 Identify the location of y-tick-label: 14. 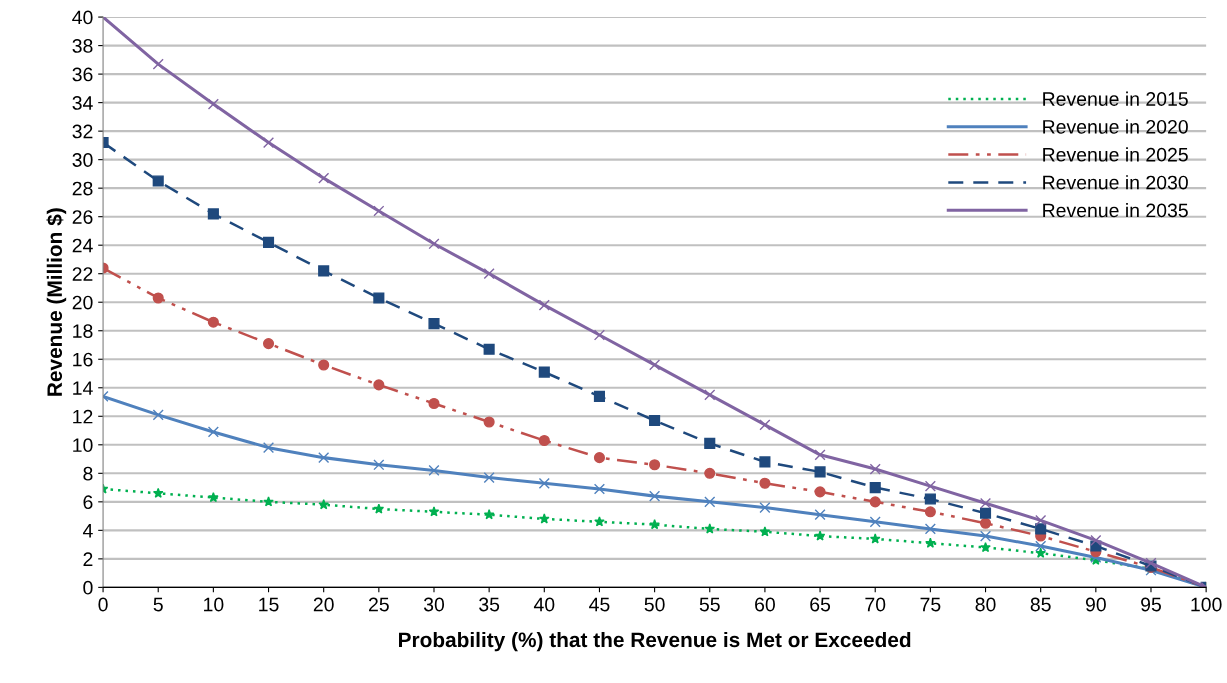
(83, 388).